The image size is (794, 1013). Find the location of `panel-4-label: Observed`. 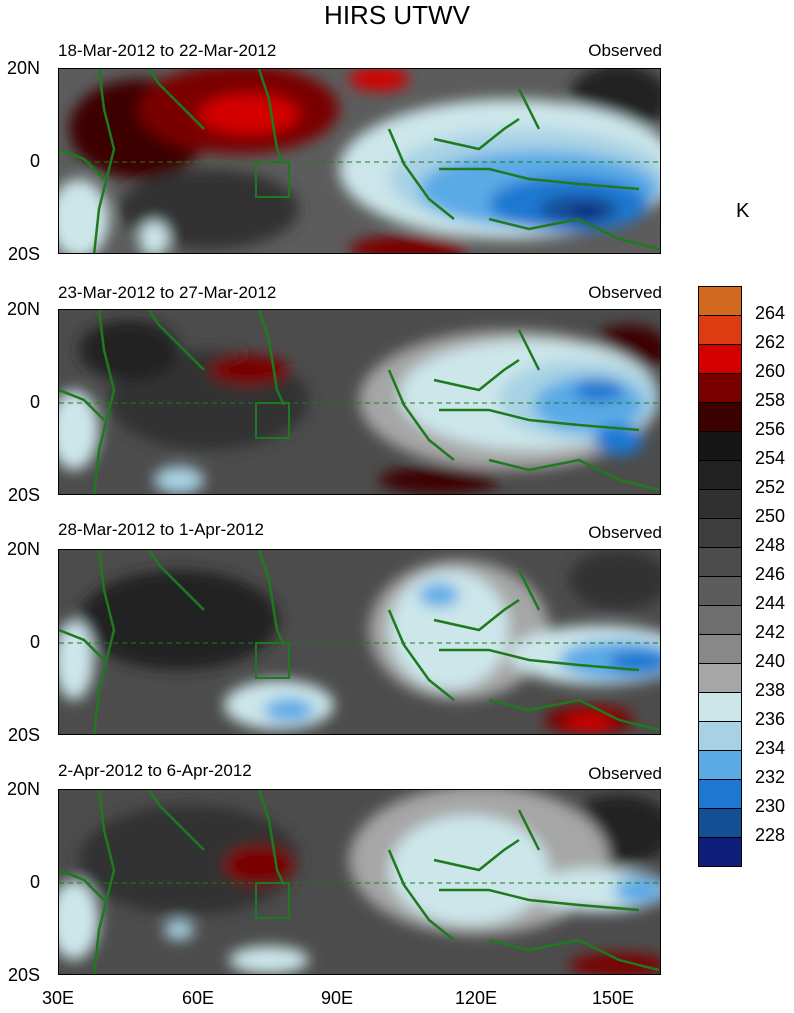

panel-4-label: Observed is located at coordinates (625, 773).